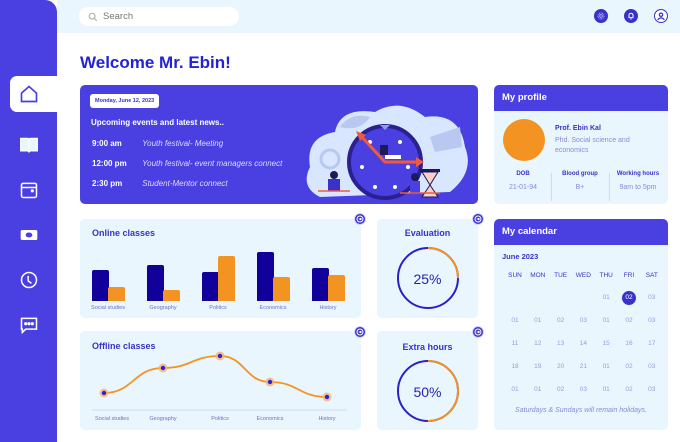 The height and width of the screenshot is (442, 680). Describe the element at coordinates (124, 233) in the screenshot. I see `card-title: Online classes` at that location.